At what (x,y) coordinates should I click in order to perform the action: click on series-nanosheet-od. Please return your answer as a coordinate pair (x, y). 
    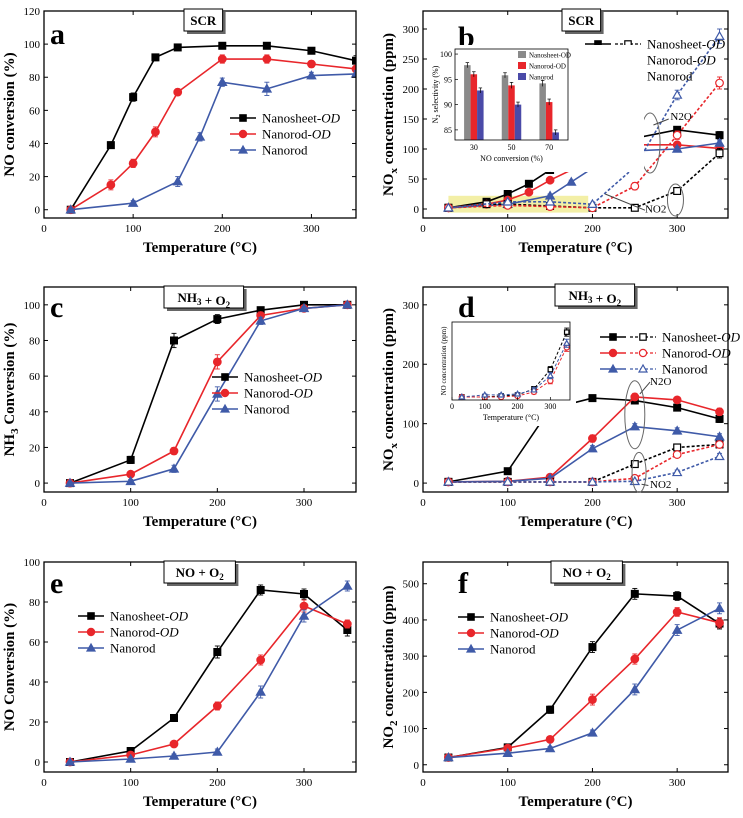
    Looking at the image, I should click on (584, 674).